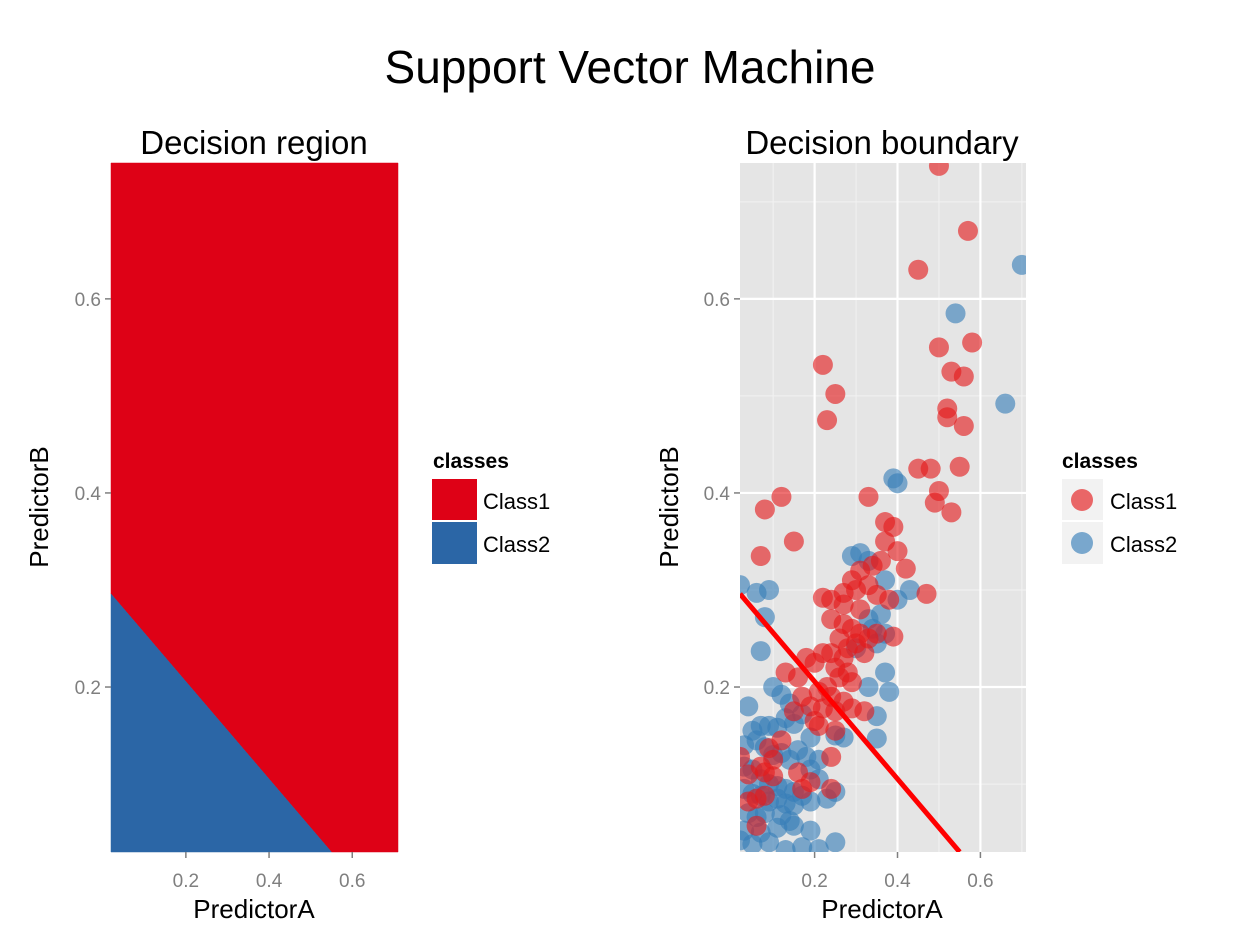 The image size is (1250, 948). What do you see at coordinates (669, 506) in the screenshot?
I see `decision-boundary-y-axis-title: PredictorB` at bounding box center [669, 506].